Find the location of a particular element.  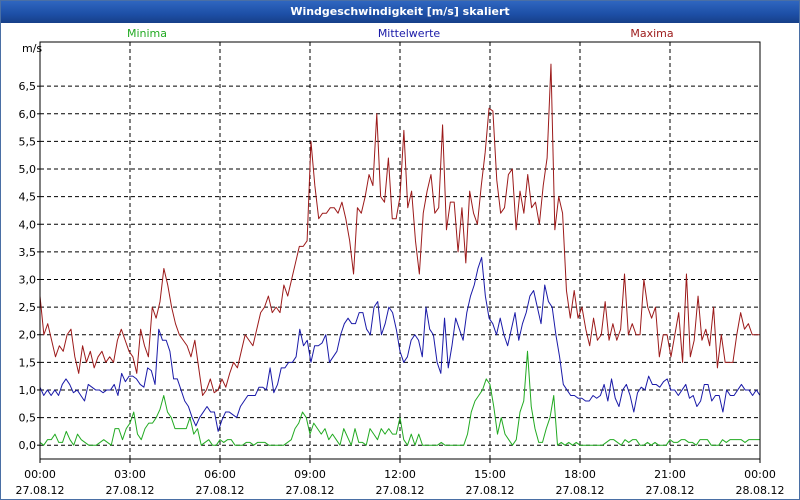

y-tick-label: 3,5 is located at coordinates (28, 252).